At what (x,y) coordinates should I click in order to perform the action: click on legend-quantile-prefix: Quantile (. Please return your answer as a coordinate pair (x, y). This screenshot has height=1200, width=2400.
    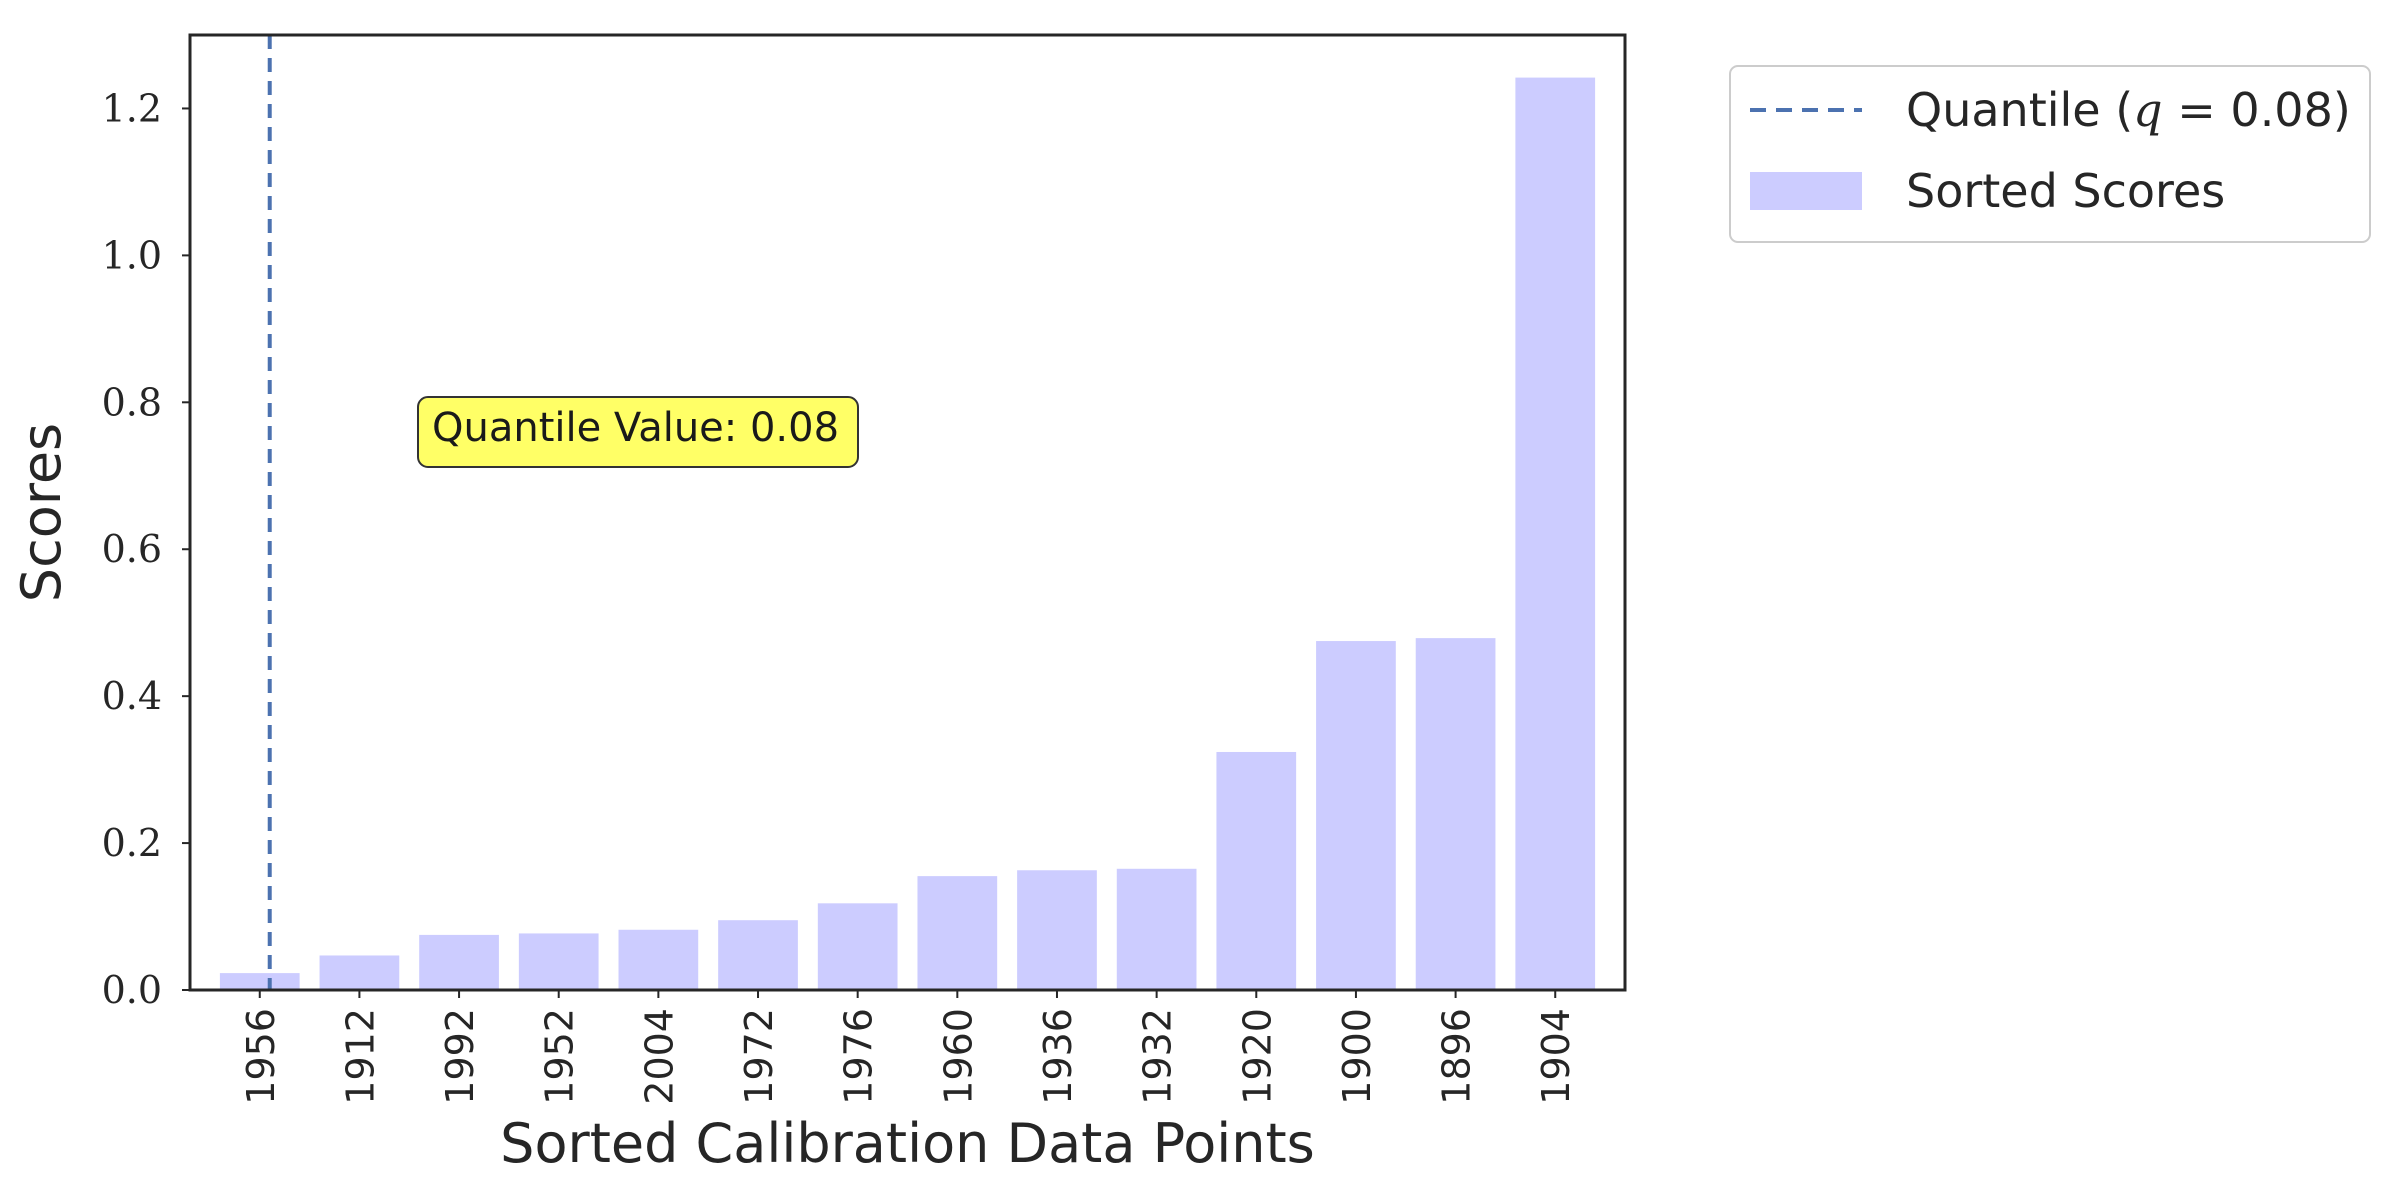
    Looking at the image, I should click on (2019, 110).